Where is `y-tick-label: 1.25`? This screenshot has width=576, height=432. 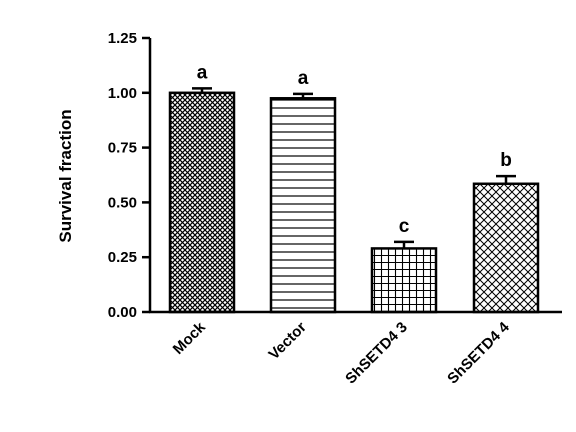 y-tick-label: 1.25 is located at coordinates (122, 38).